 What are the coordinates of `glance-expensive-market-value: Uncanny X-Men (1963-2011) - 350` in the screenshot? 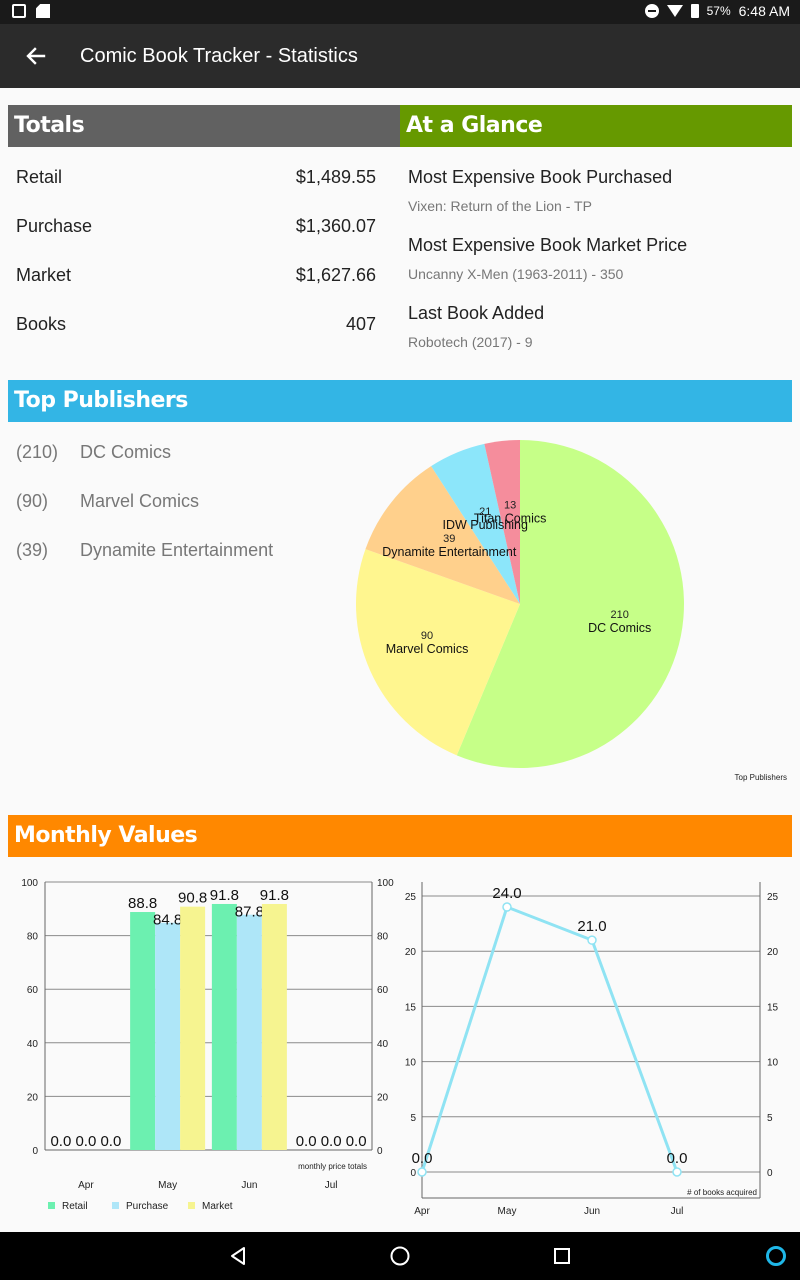 It's located at (516, 274).